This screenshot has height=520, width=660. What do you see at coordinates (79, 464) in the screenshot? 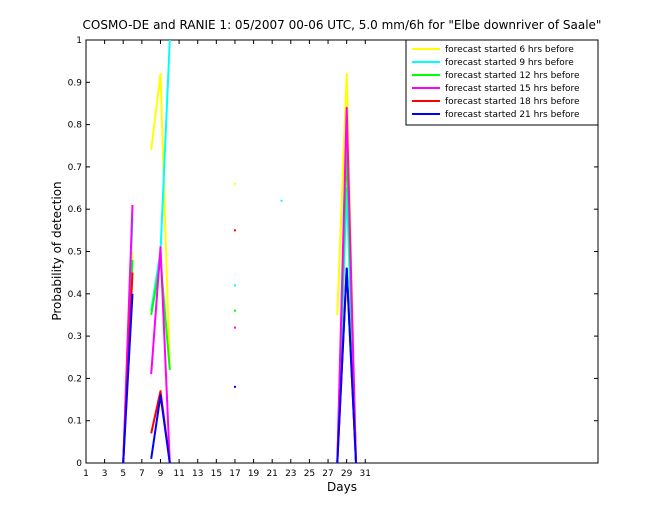
I see `y-tick-label: 0` at bounding box center [79, 464].